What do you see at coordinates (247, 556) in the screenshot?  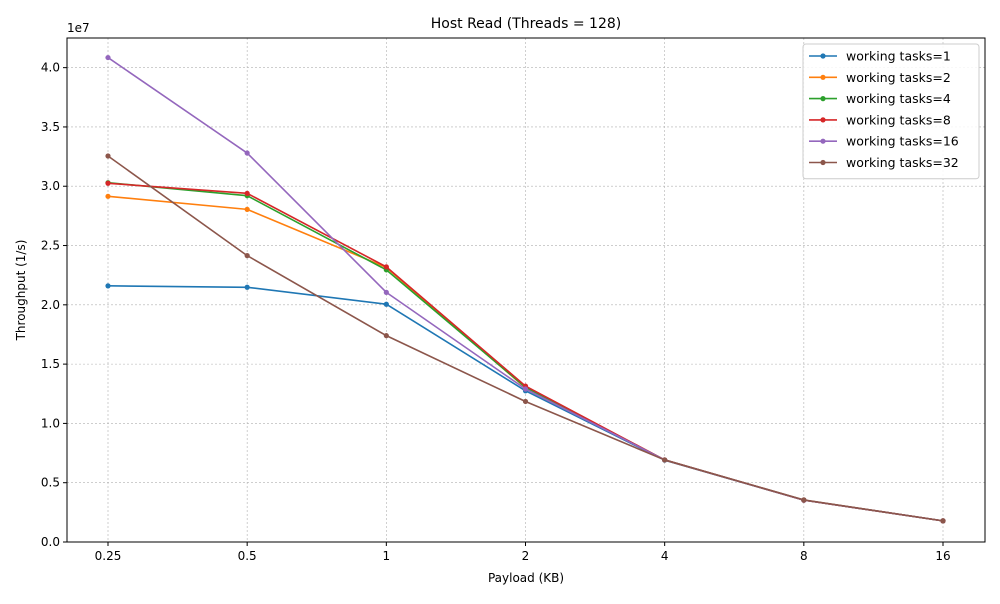 I see `x-tick-label: 0.5` at bounding box center [247, 556].